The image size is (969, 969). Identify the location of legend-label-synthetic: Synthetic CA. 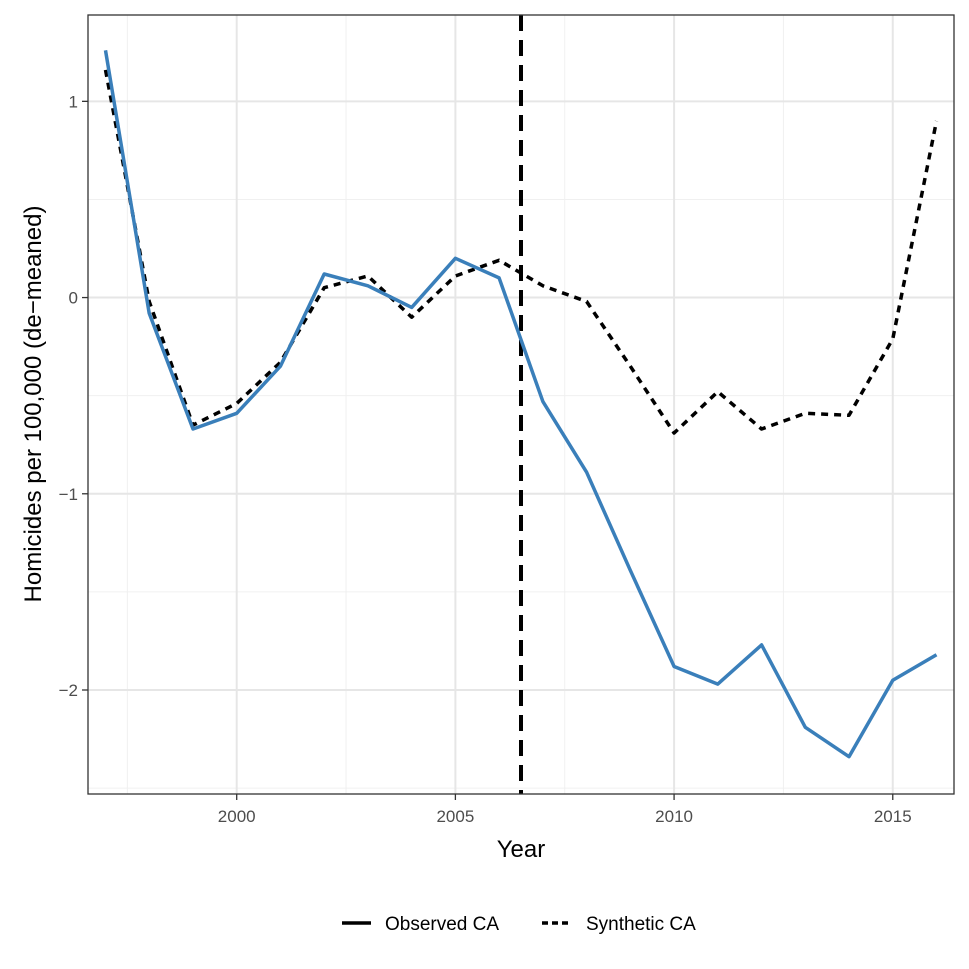
(641, 924).